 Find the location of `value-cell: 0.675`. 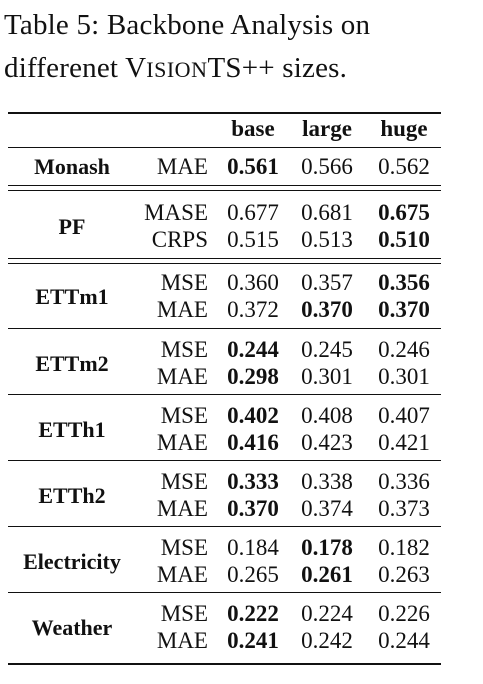

value-cell: 0.675 is located at coordinates (404, 212).